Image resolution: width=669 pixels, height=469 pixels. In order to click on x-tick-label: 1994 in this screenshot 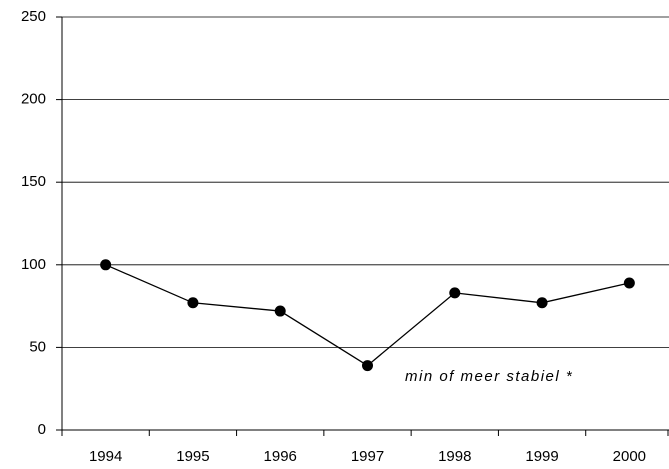, I will do `click(105, 456)`.